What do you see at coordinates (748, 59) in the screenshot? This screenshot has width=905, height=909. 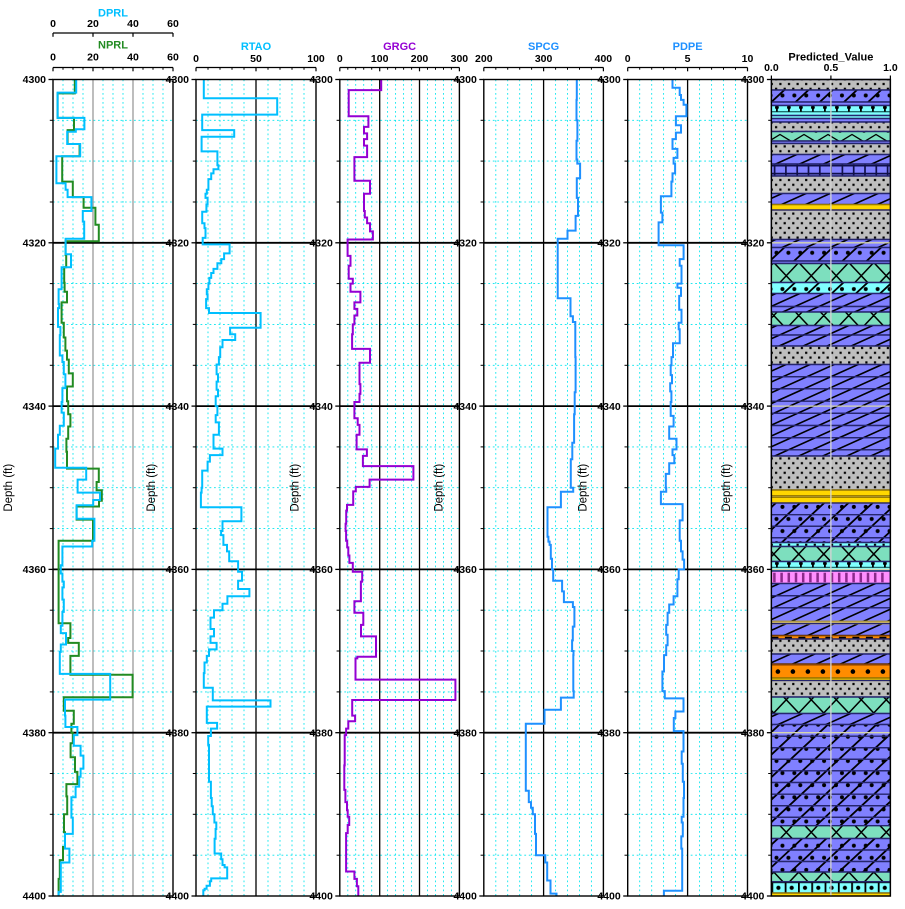 I see `svg-text: 10` at bounding box center [748, 59].